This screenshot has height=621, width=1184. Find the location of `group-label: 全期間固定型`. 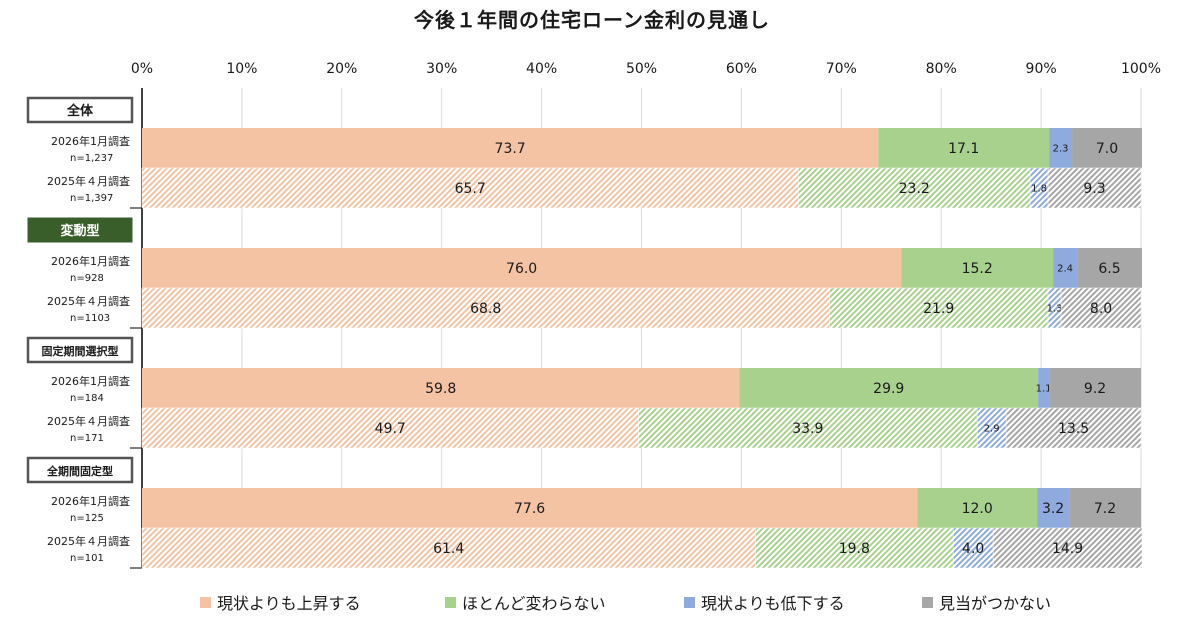

group-label: 全期間固定型 is located at coordinates (79, 471).